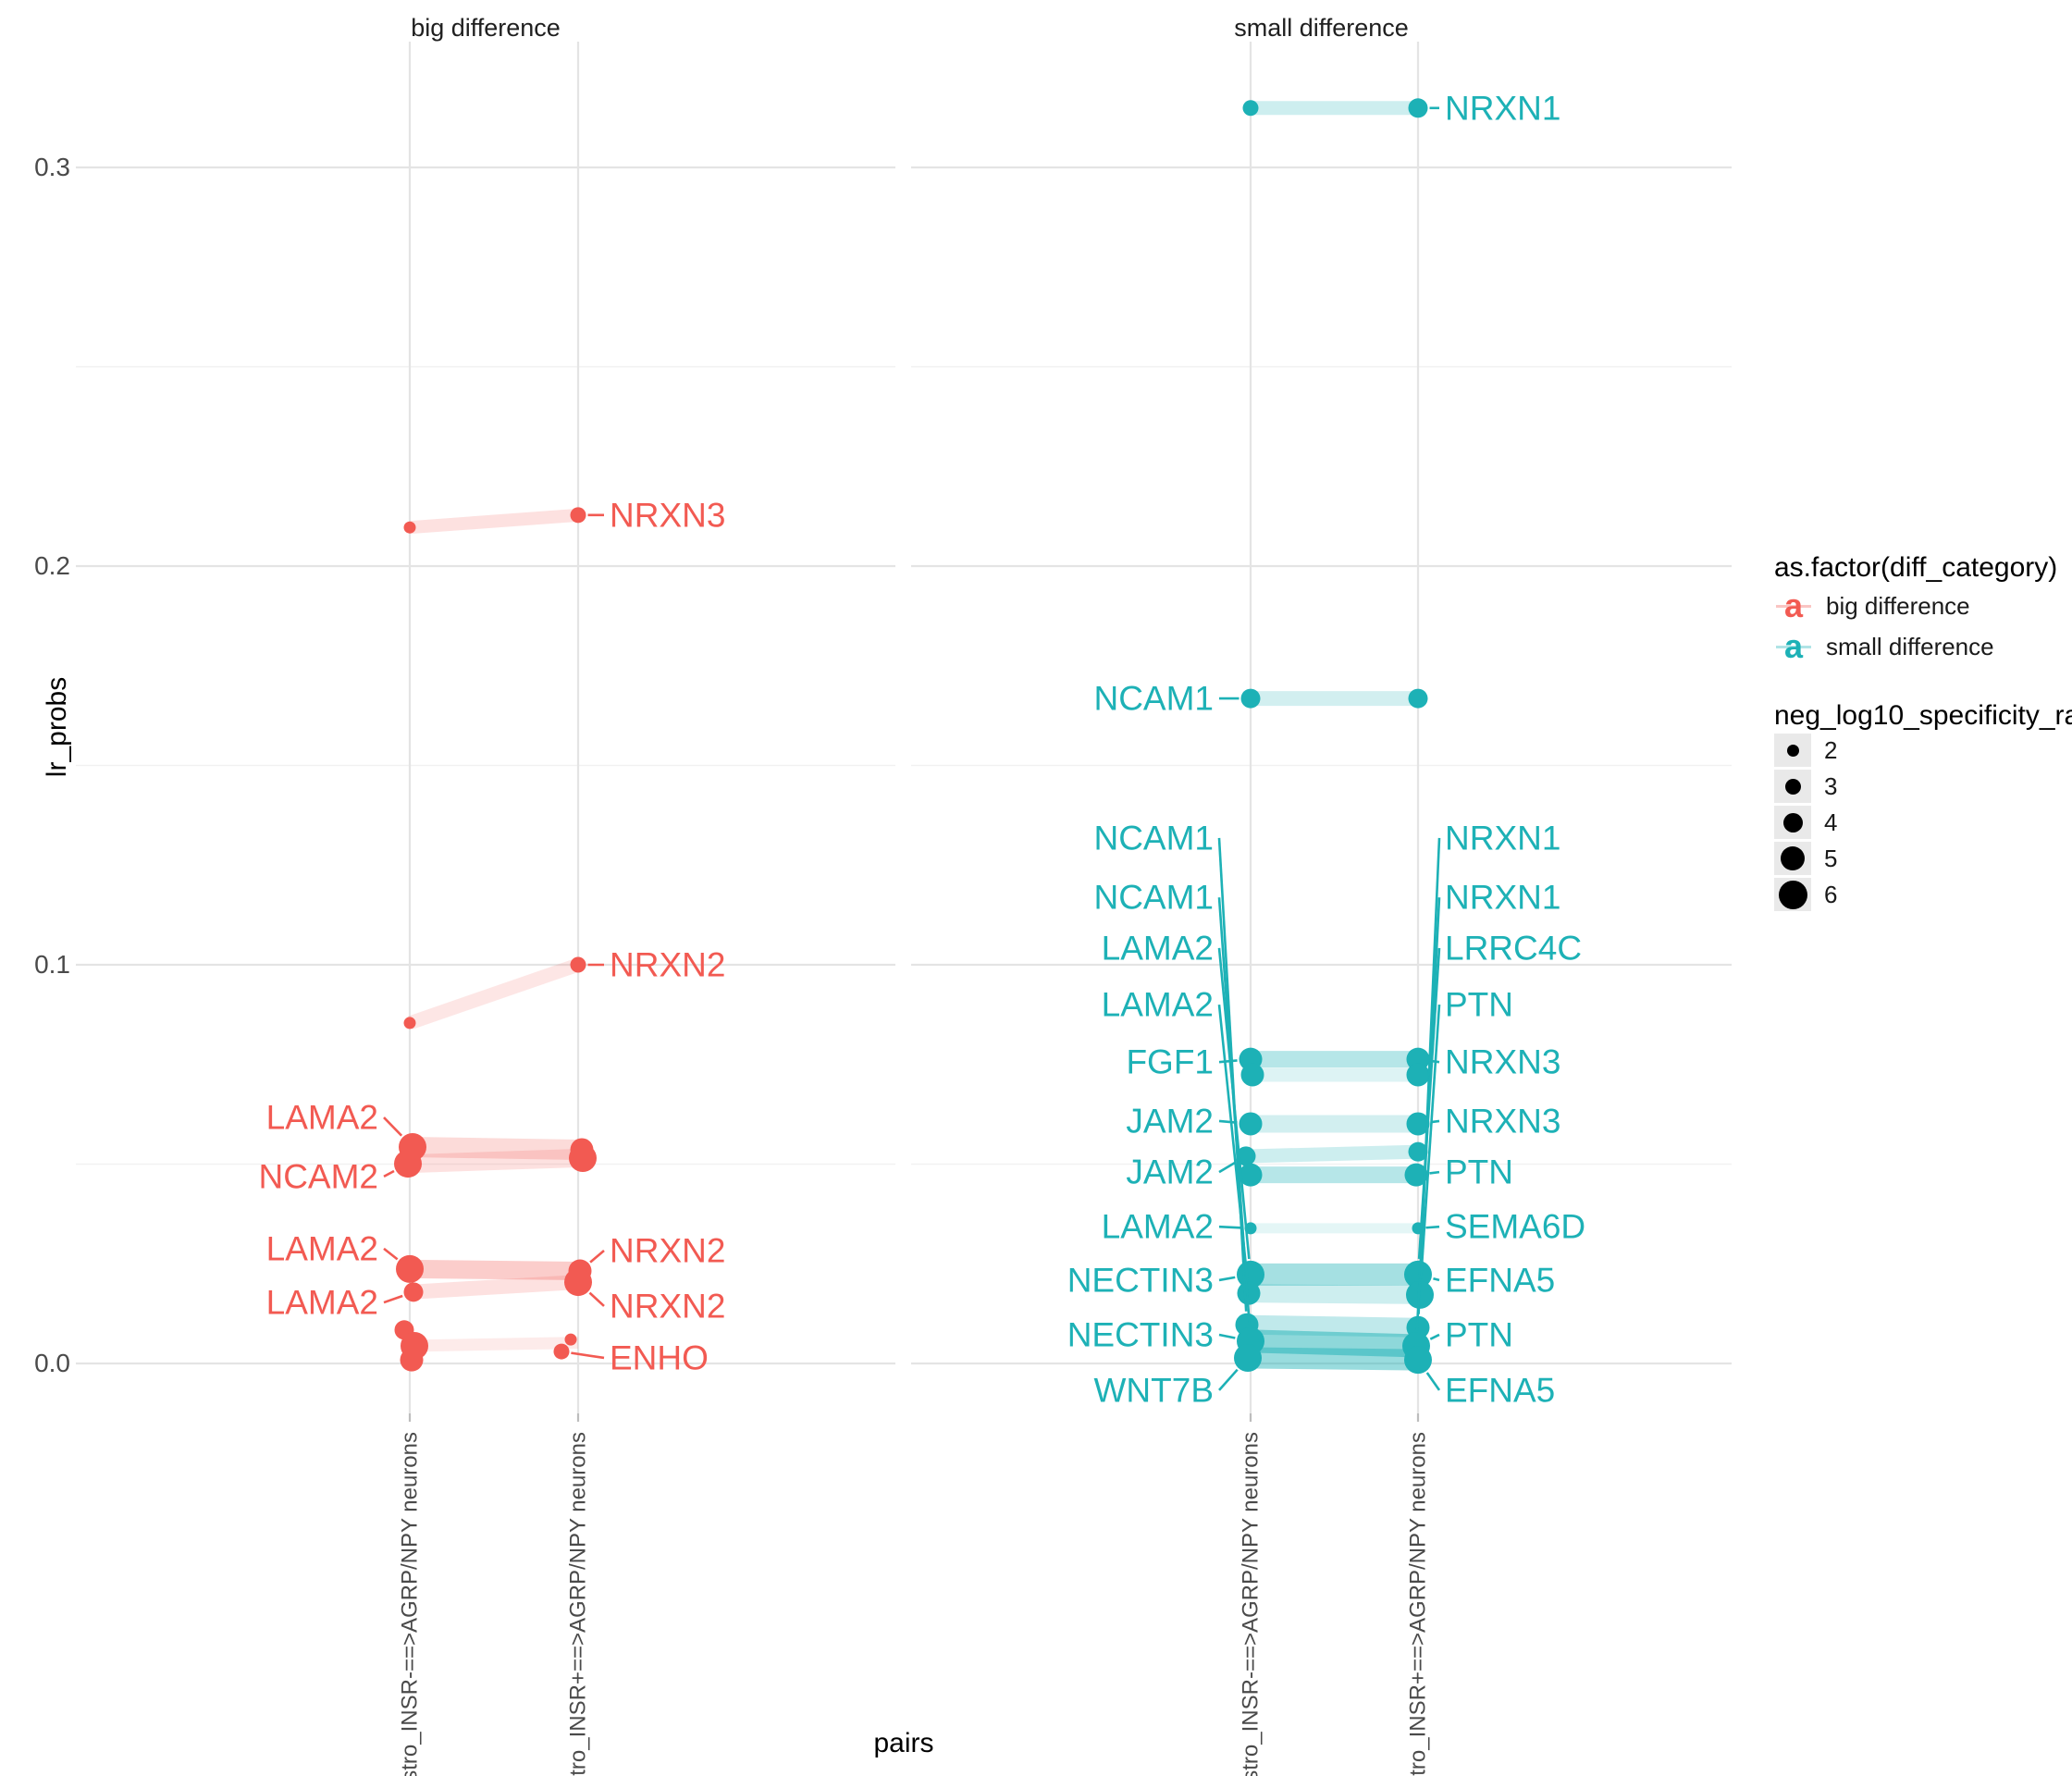 Image resolution: width=2072 pixels, height=1776 pixels. What do you see at coordinates (1910, 646) in the screenshot?
I see `legend-label-small-difference: small difference` at bounding box center [1910, 646].